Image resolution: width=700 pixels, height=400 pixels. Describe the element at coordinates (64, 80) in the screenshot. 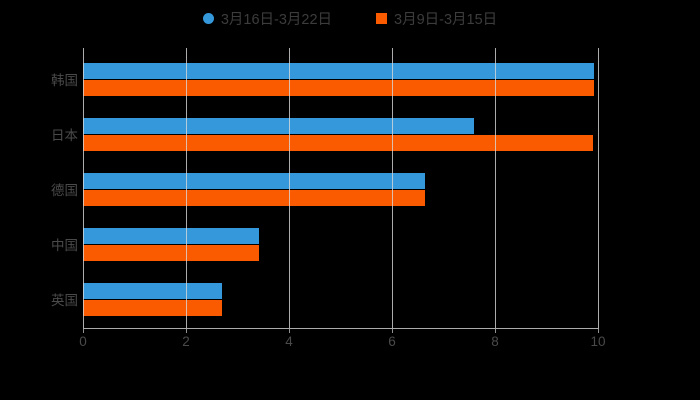

I see `y-axis-label-0: 韩国` at that location.